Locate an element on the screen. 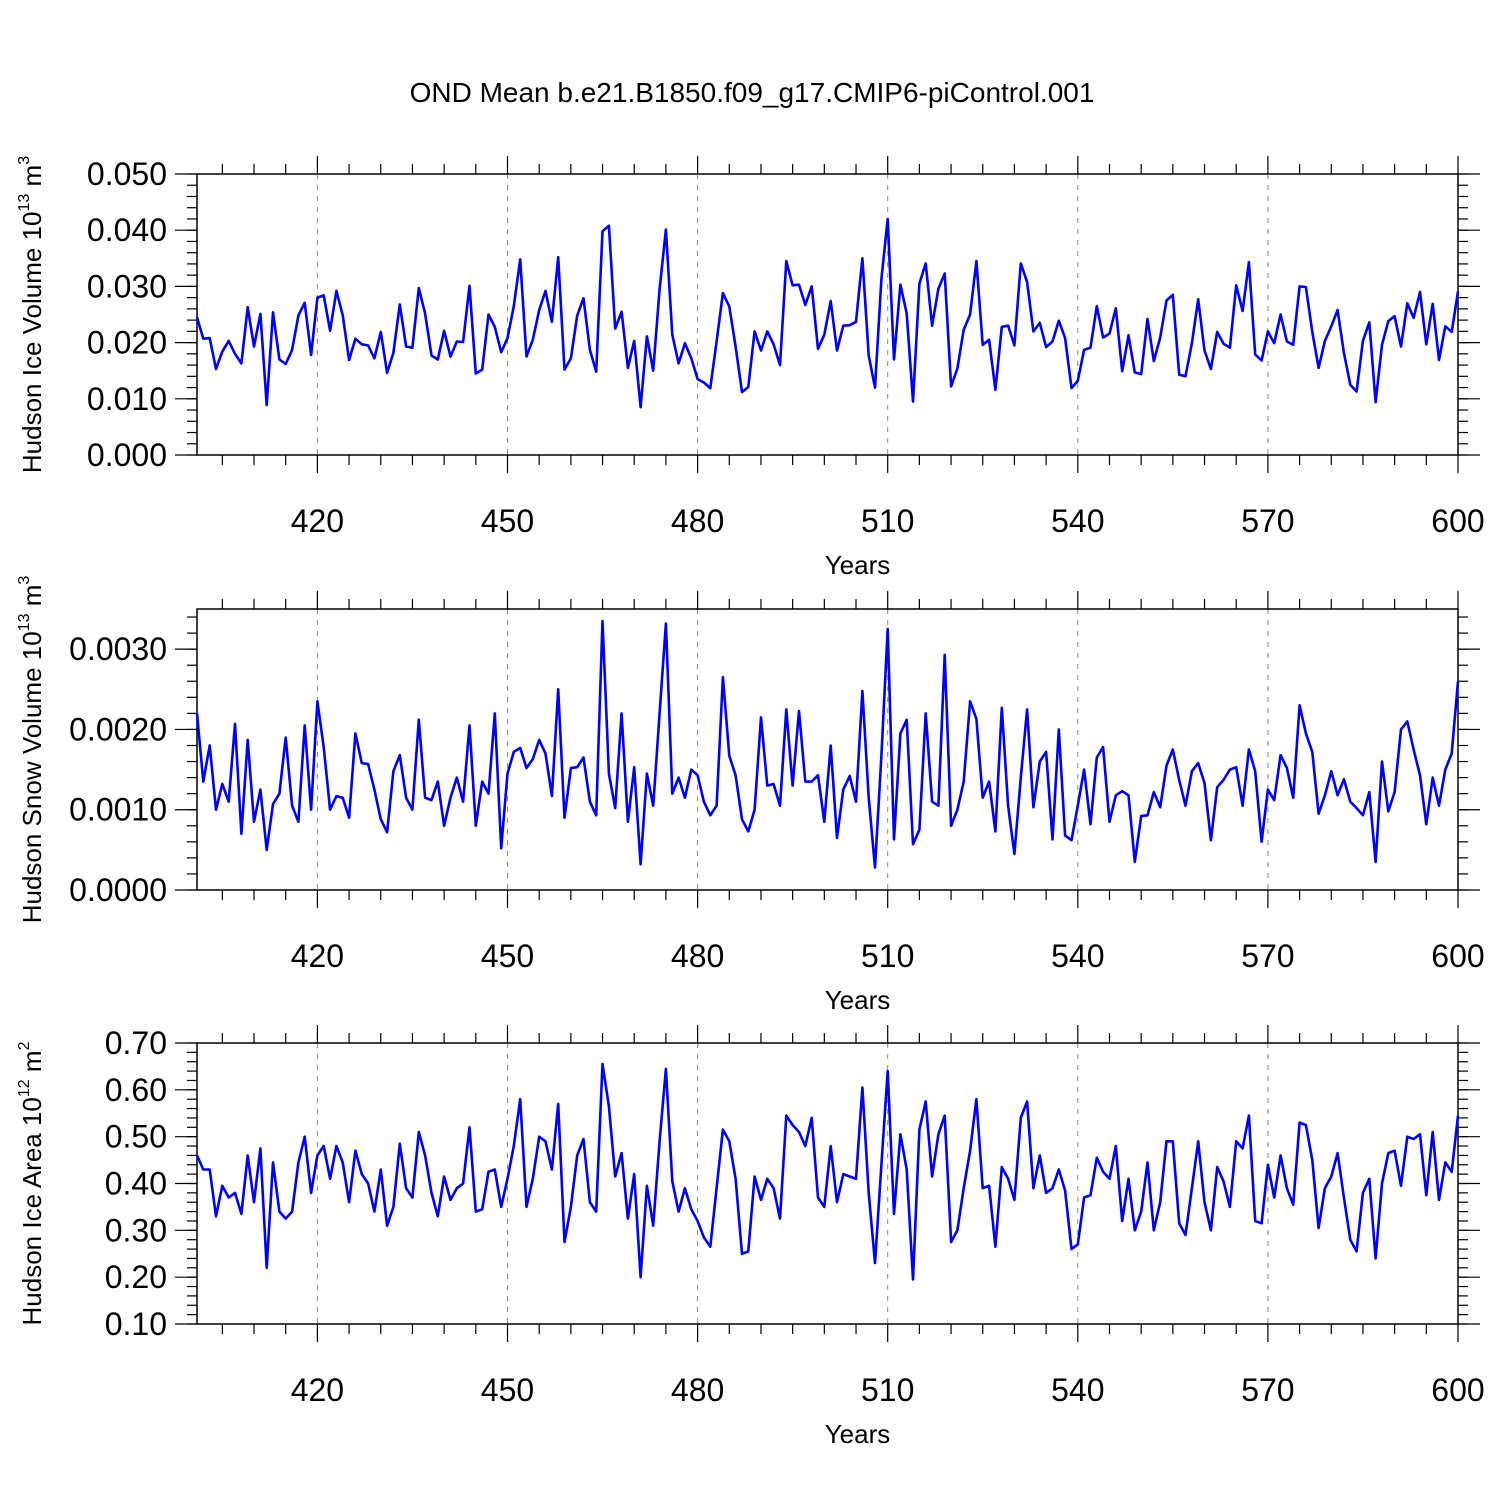 This screenshot has height=1500, width=1500. y-tick-label: 0.000 is located at coordinates (127, 455).